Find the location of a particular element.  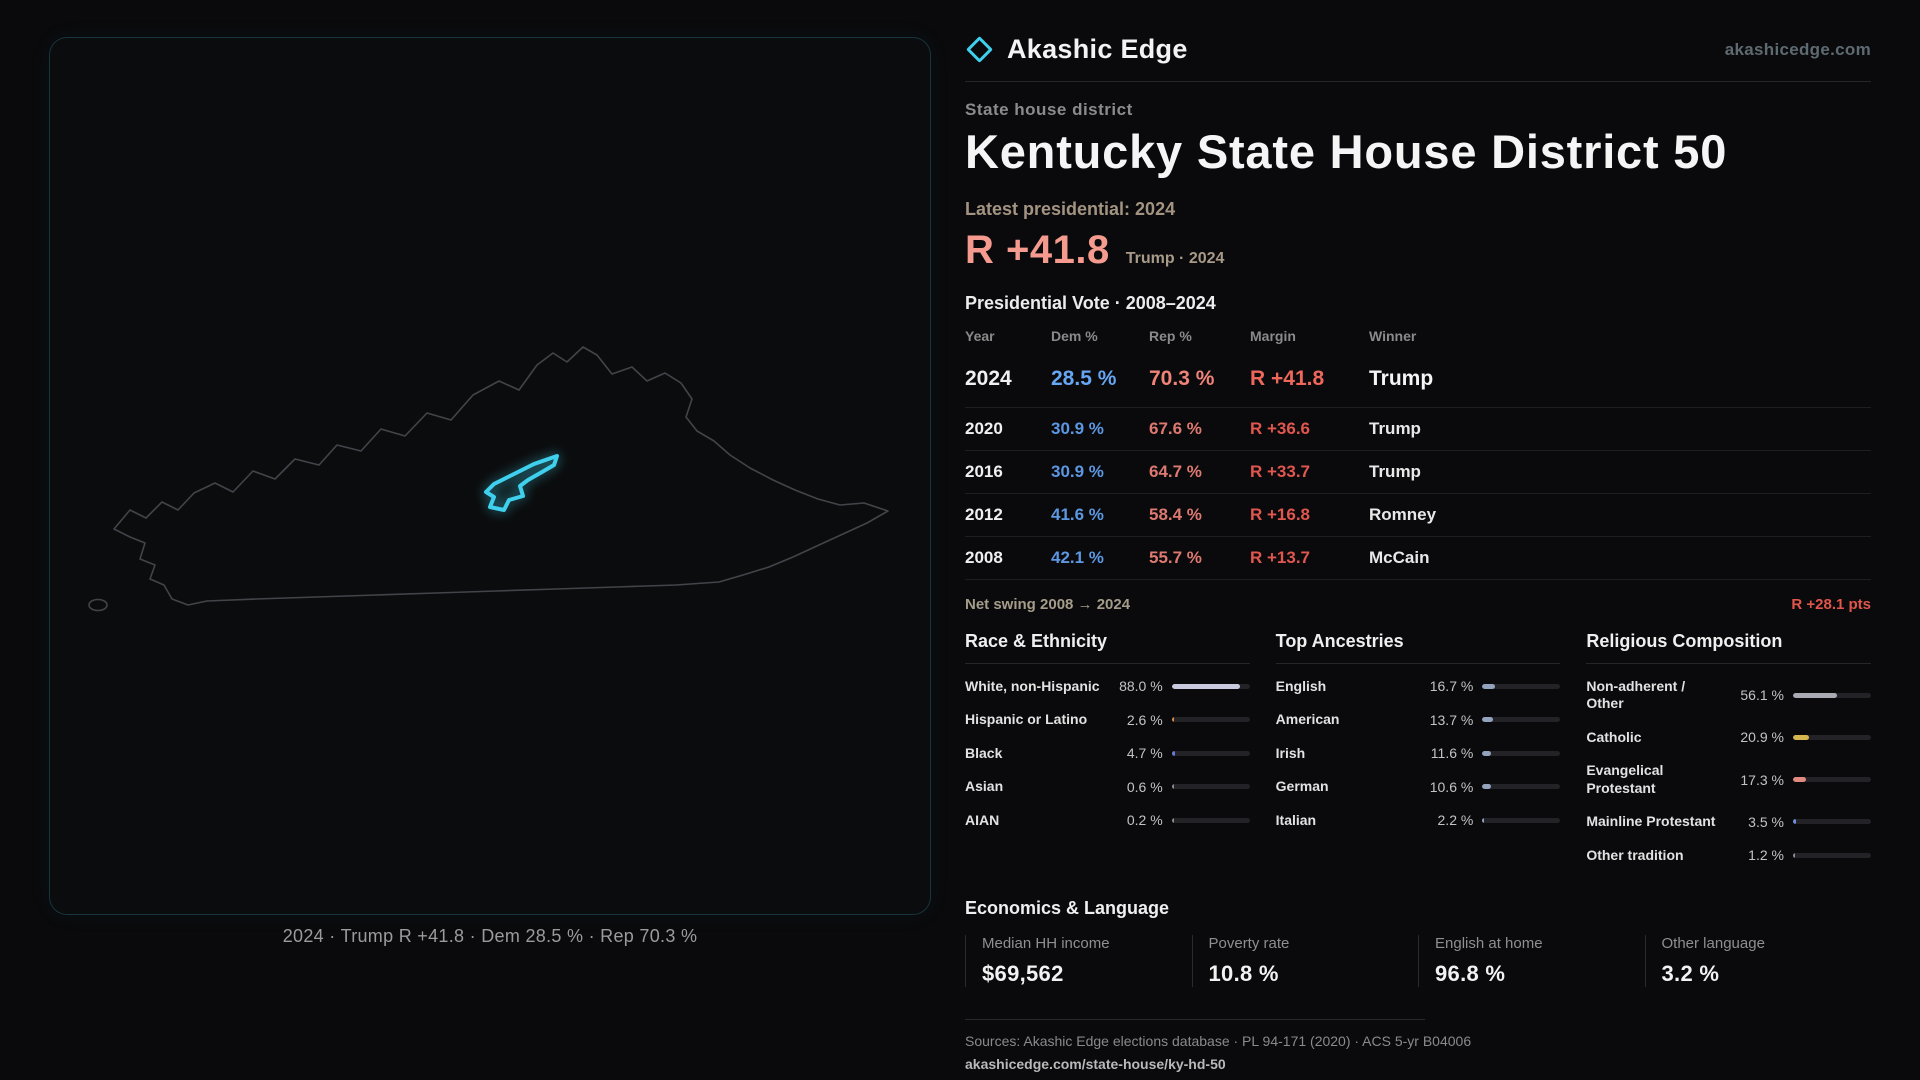

demo-row: Black 4.7 % is located at coordinates (1107, 754).